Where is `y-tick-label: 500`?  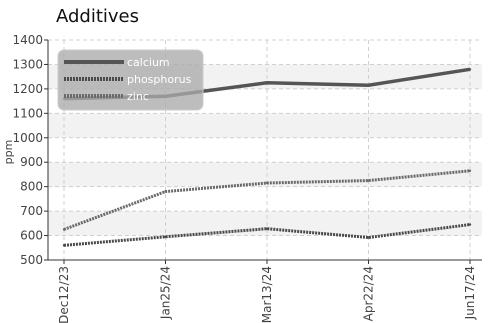
y-tick-label: 500 is located at coordinates (31, 260).